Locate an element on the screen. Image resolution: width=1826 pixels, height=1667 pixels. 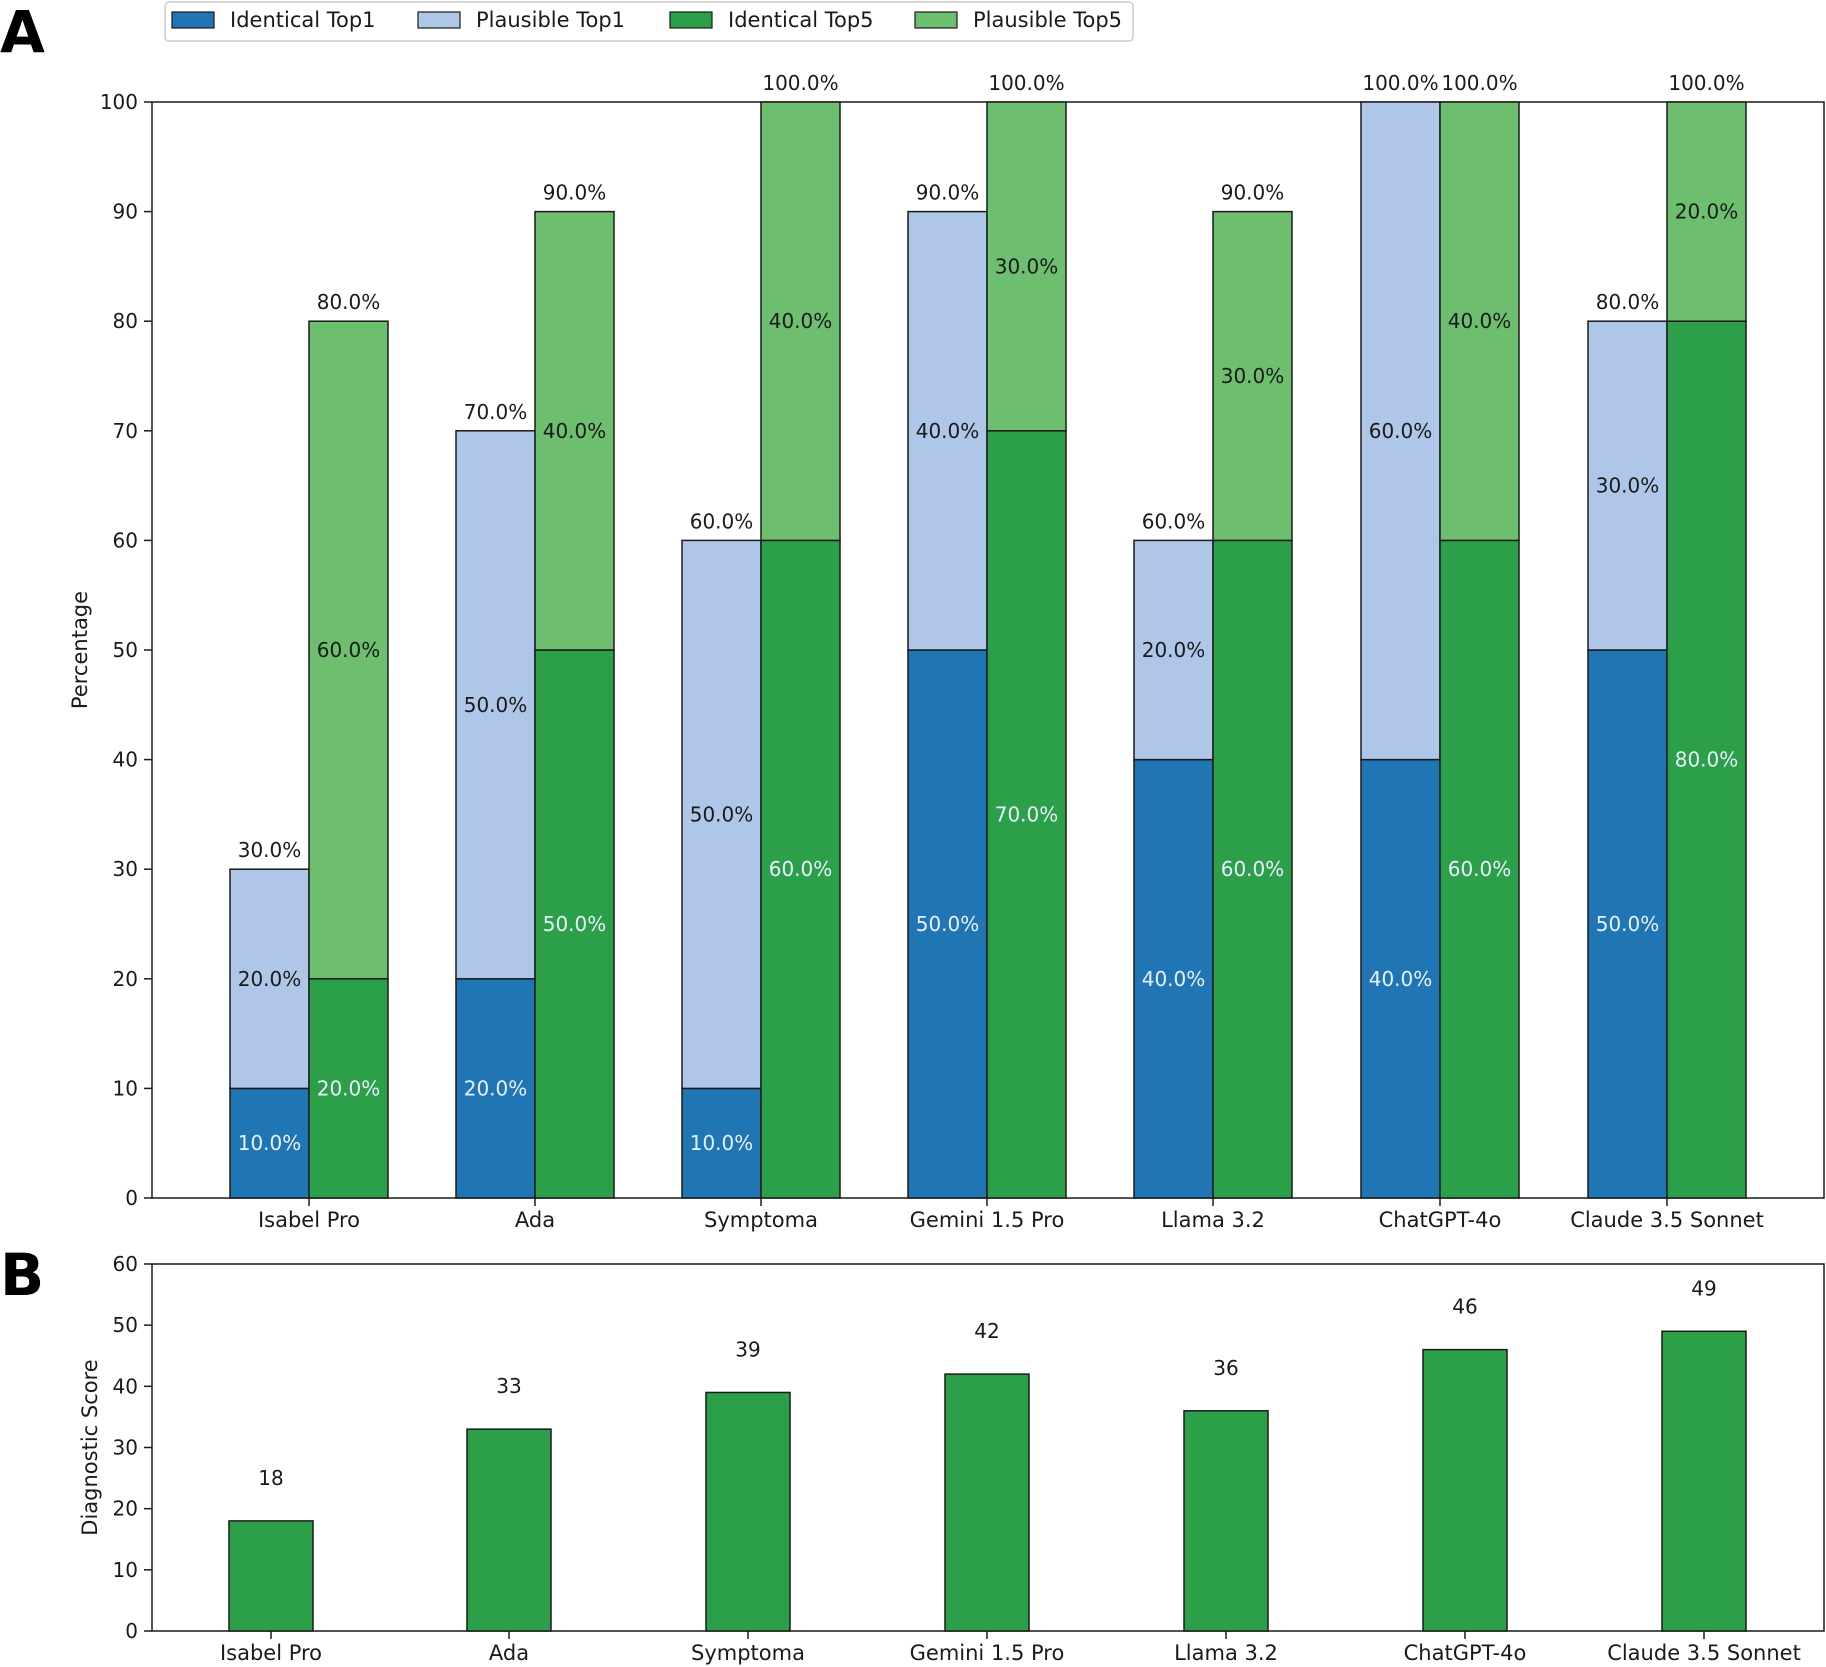
score-value-label: 39 is located at coordinates (747, 1349).